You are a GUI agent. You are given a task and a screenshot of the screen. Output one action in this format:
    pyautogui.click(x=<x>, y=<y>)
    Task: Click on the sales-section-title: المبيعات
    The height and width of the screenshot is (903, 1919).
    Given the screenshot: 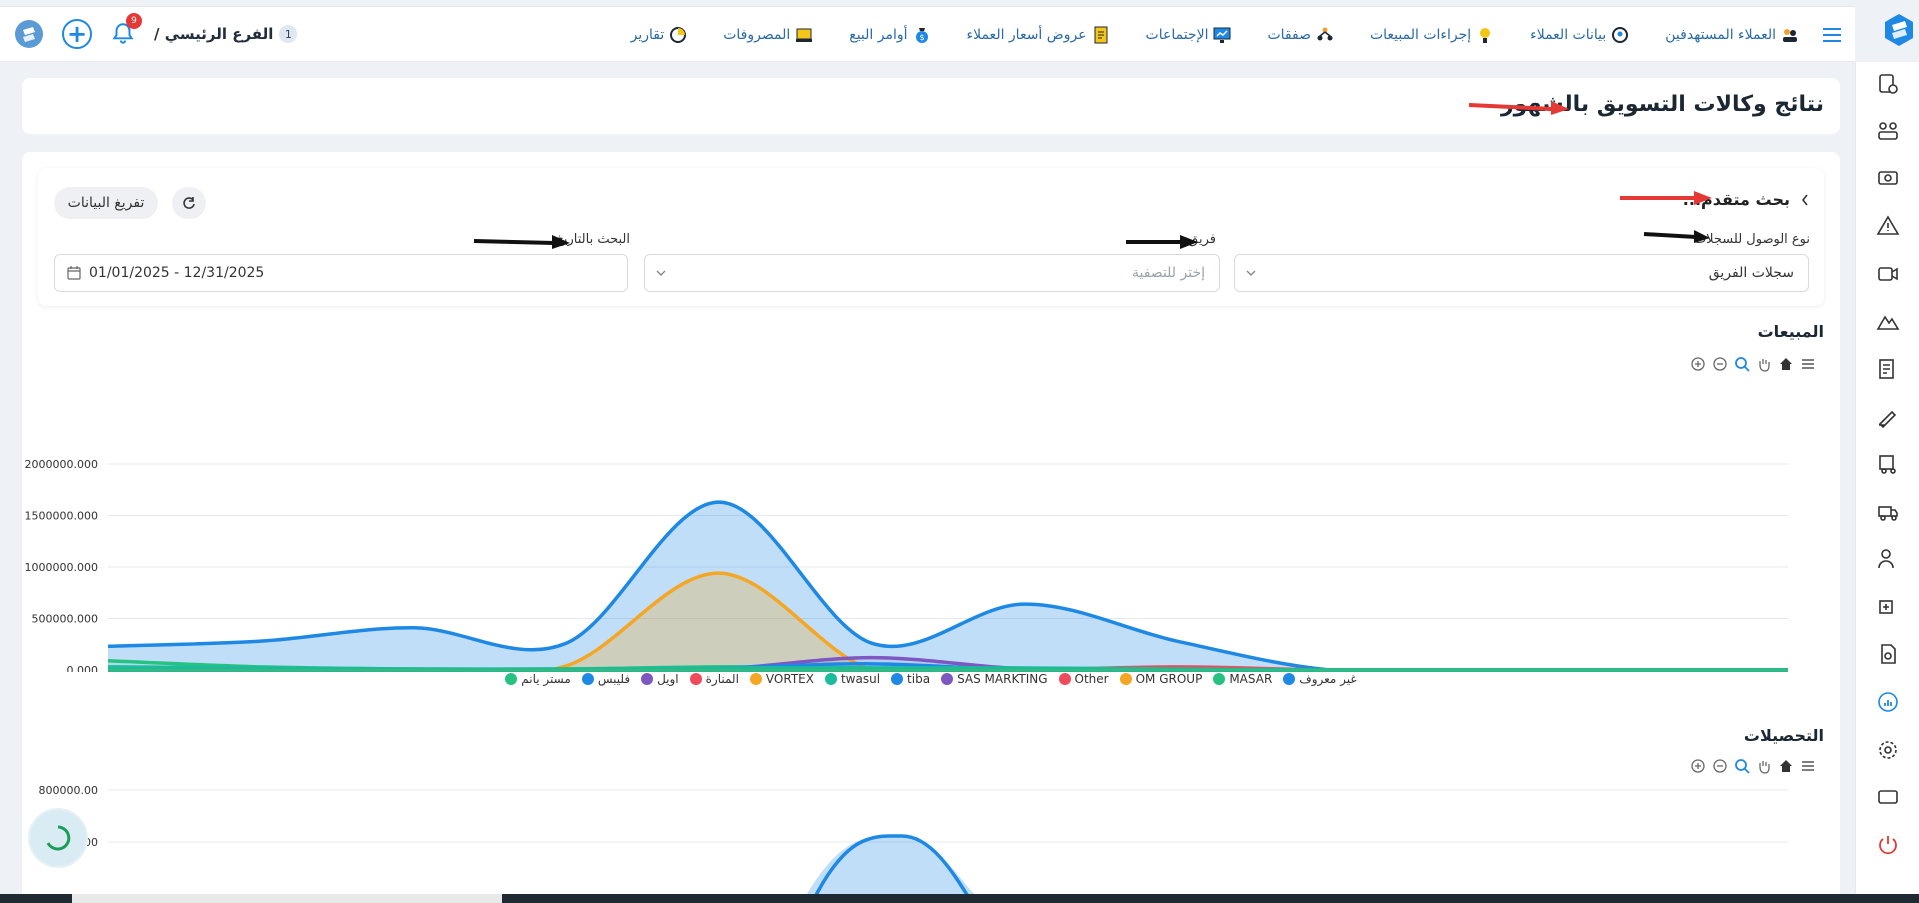 What is the action you would take?
    pyautogui.click(x=1790, y=331)
    